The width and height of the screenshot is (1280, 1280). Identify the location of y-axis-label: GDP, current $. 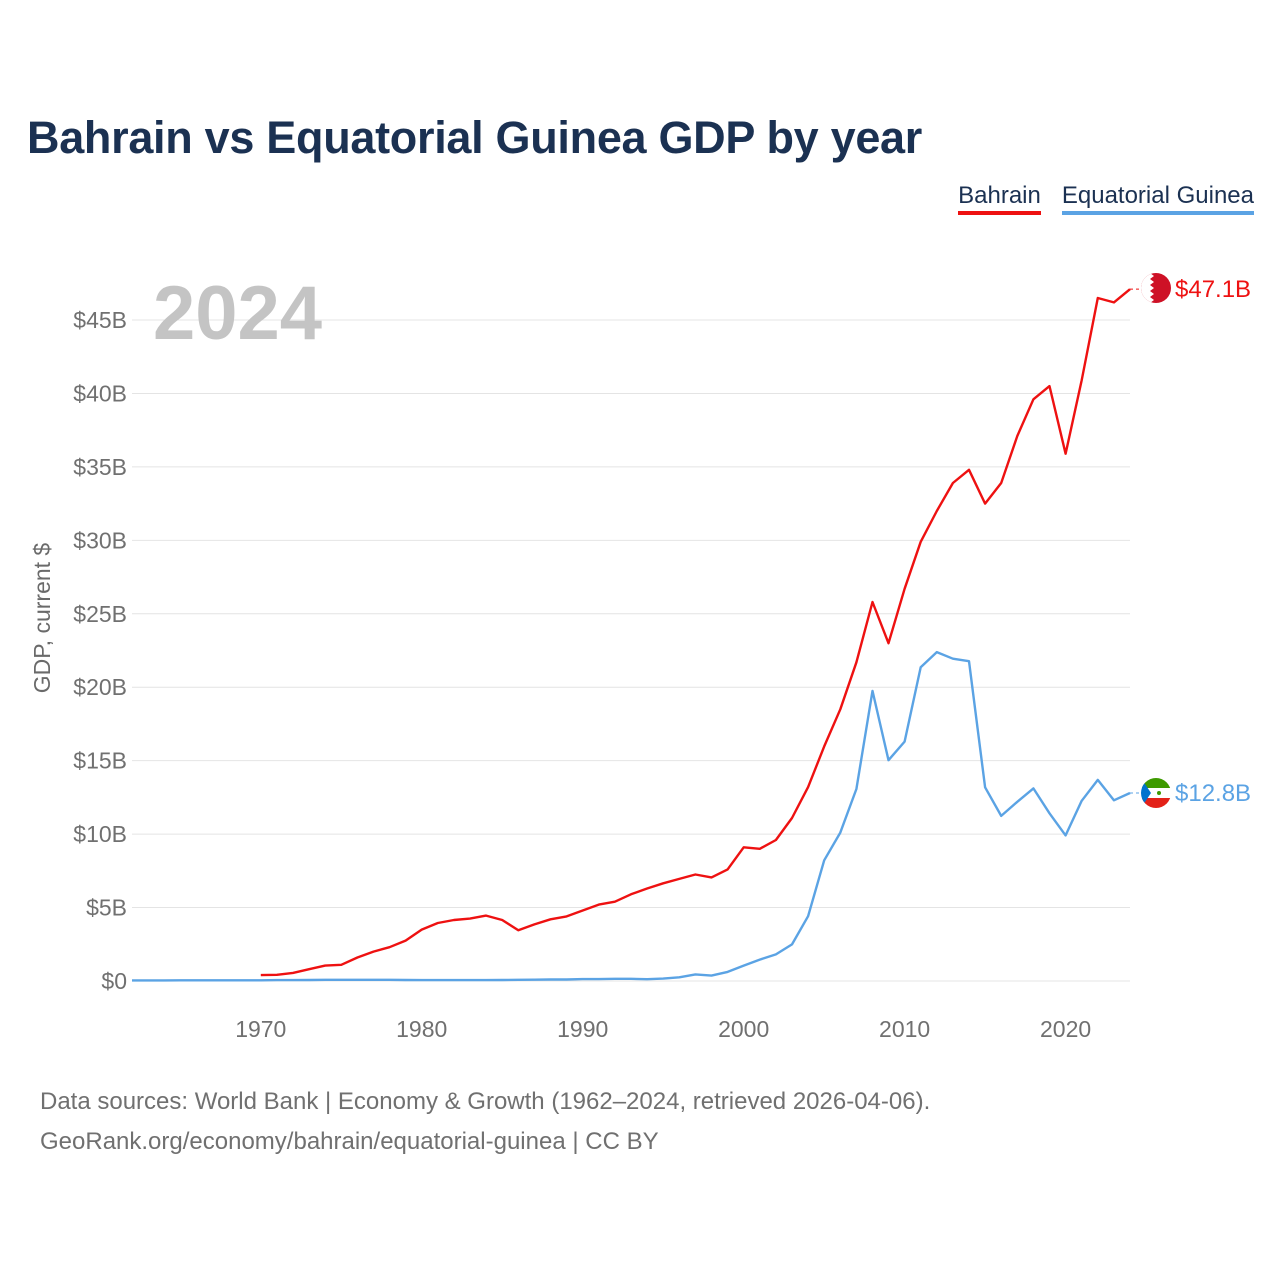
(42, 618).